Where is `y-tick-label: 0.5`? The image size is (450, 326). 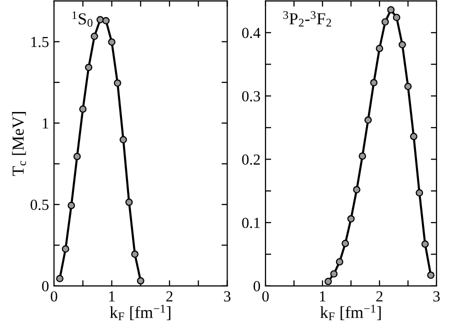
y-tick-label: 0.5 is located at coordinates (39, 205).